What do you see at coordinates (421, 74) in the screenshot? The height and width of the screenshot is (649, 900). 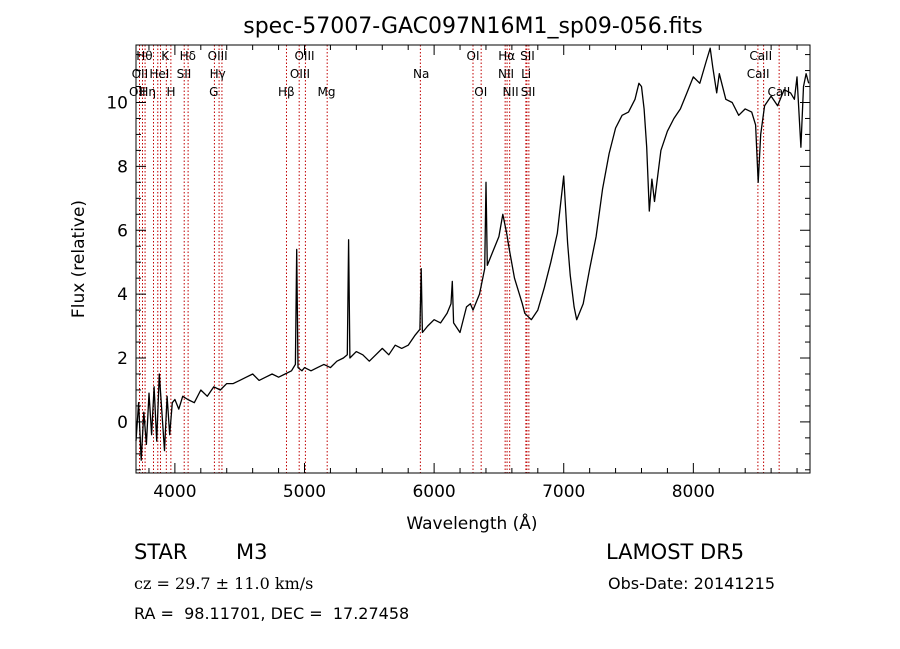 I see `line-marker-label: Na` at bounding box center [421, 74].